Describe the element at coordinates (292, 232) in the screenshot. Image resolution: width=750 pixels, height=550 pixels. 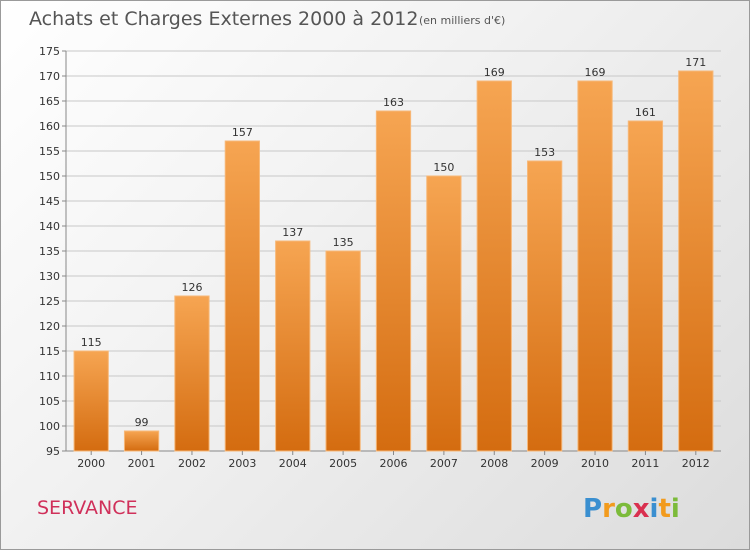
I see `value-label: 137` at that location.